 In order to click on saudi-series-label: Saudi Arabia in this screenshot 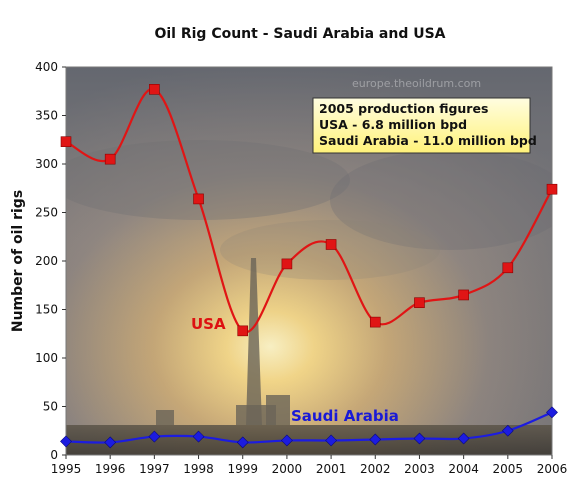, I will do `click(345, 416)`.